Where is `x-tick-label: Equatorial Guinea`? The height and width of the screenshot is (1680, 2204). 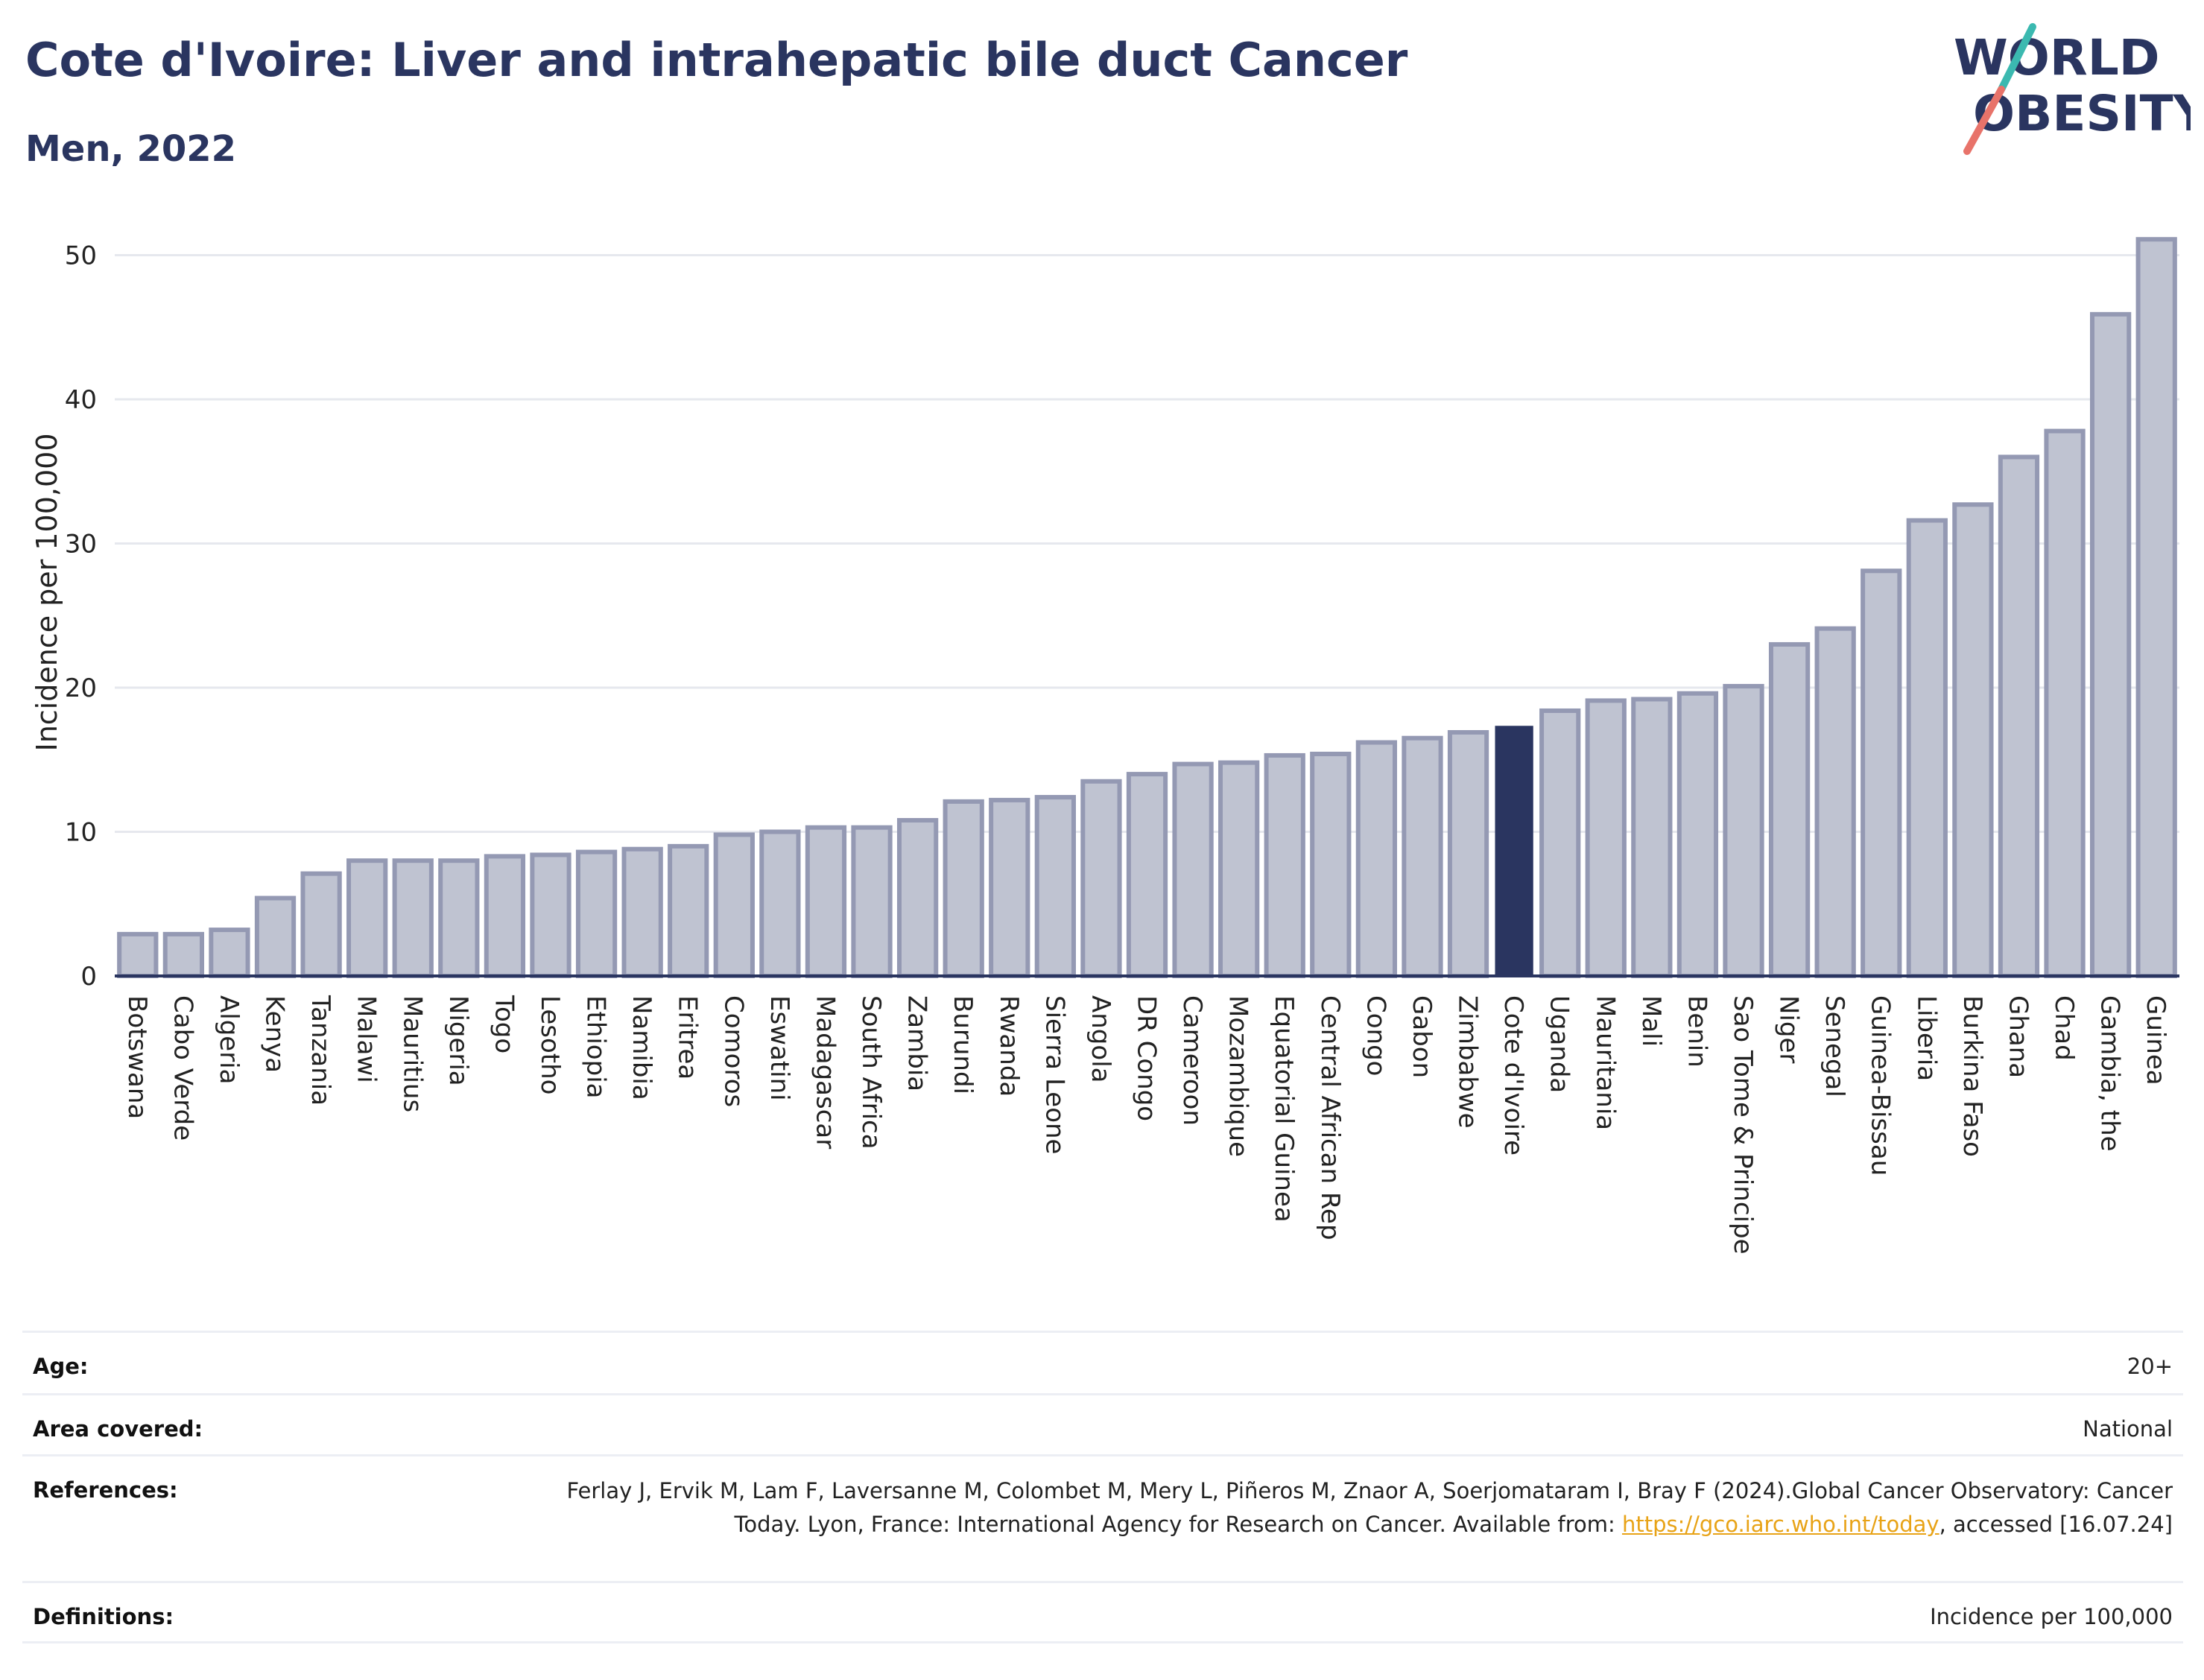 x-tick-label: Equatorial Guinea is located at coordinates (1284, 1109).